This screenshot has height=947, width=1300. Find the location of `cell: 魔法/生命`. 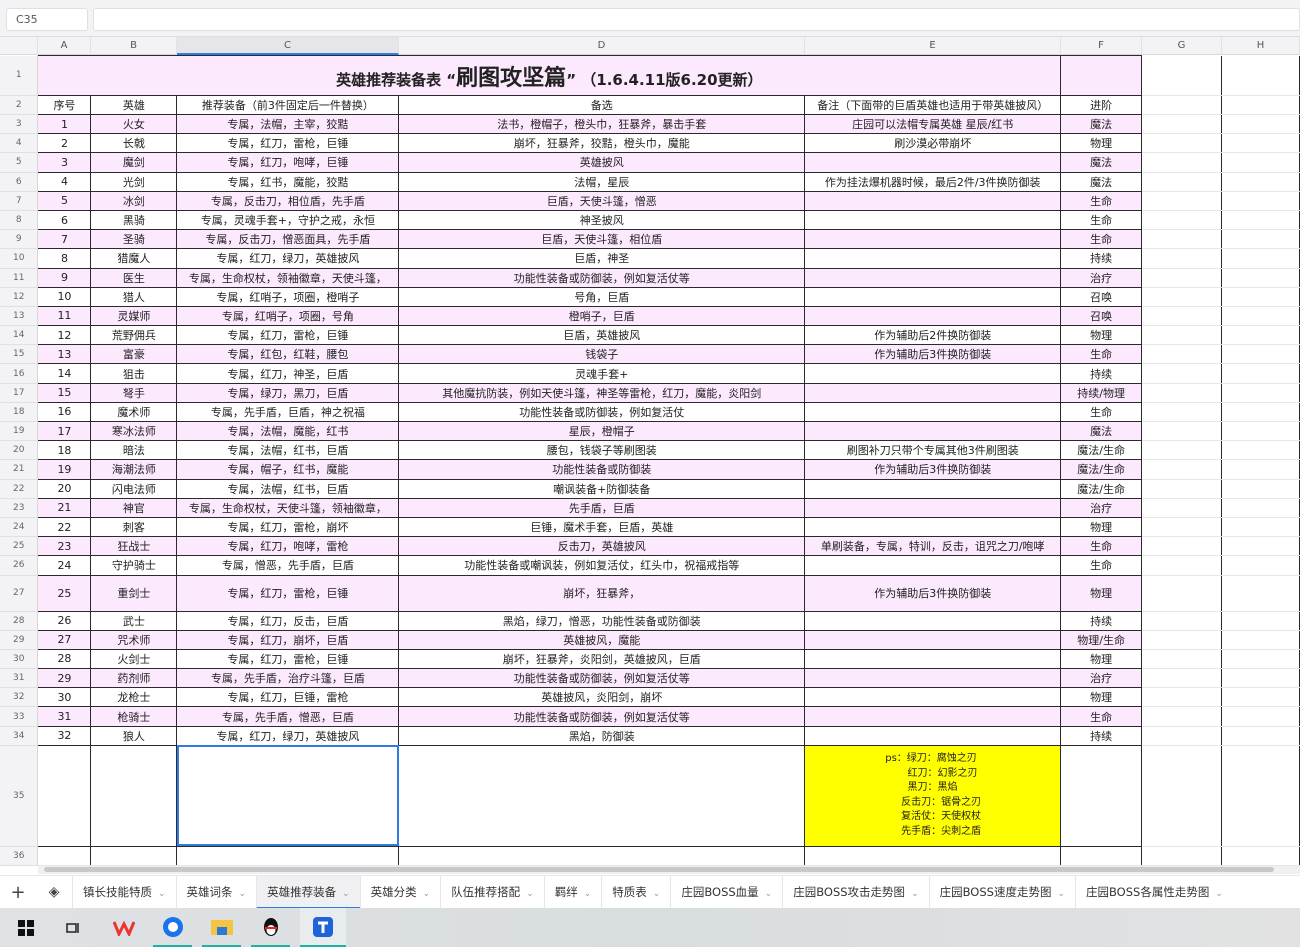

cell: 魔法/生命 is located at coordinates (1101, 488).